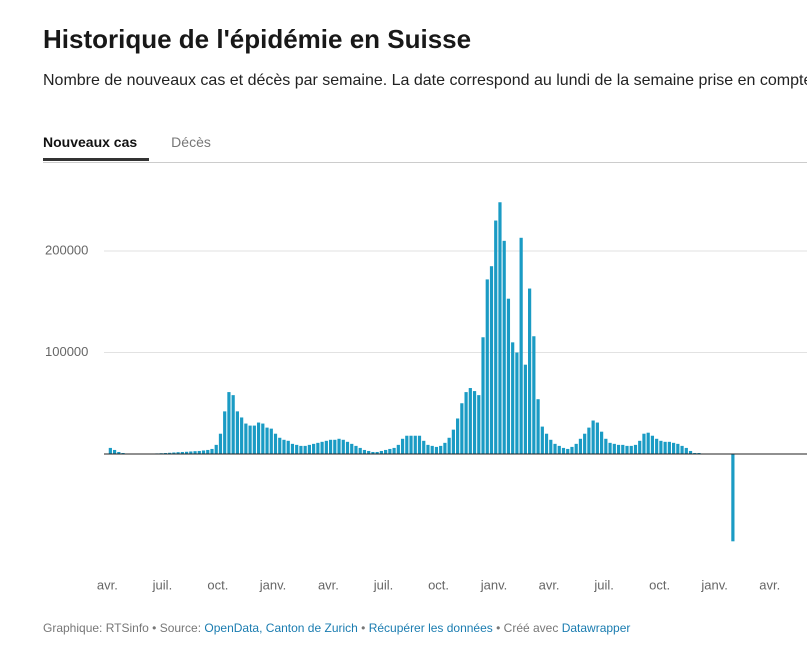 This screenshot has width=807, height=651. I want to click on chart-title: Historique de l'épidémie en Suisse, so click(257, 39).